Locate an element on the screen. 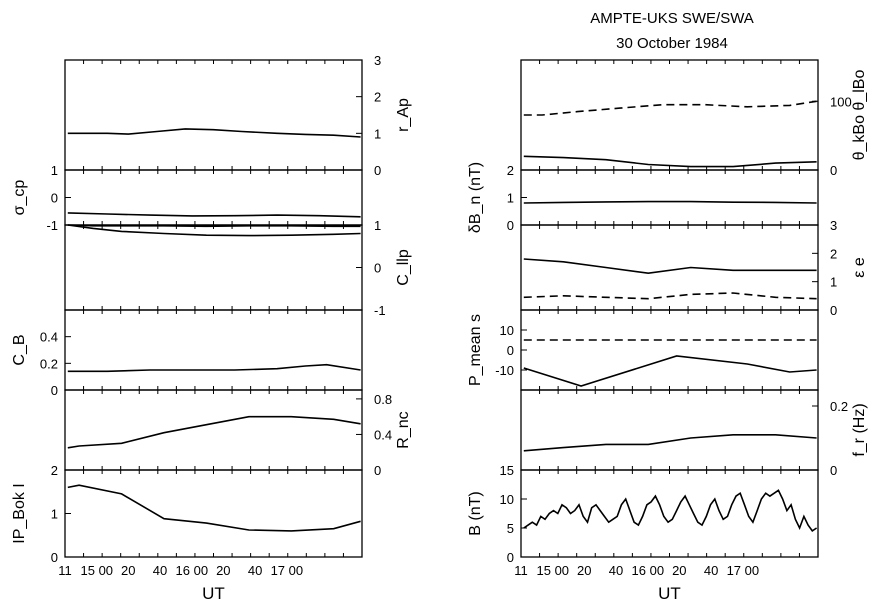 The width and height of the screenshot is (882, 608). panel-label: δB_n (nT) is located at coordinates (475, 197).